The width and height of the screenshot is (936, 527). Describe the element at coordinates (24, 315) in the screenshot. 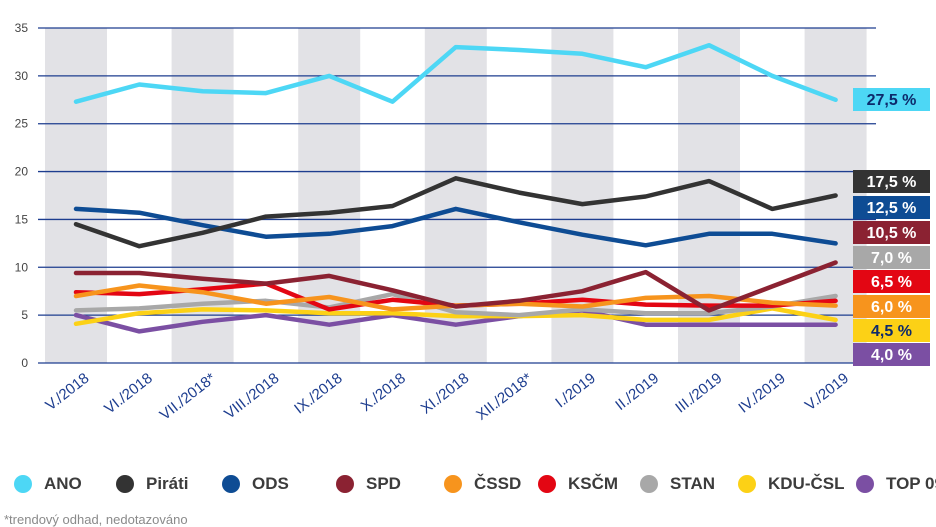

I see `y-tick-label: 5` at that location.